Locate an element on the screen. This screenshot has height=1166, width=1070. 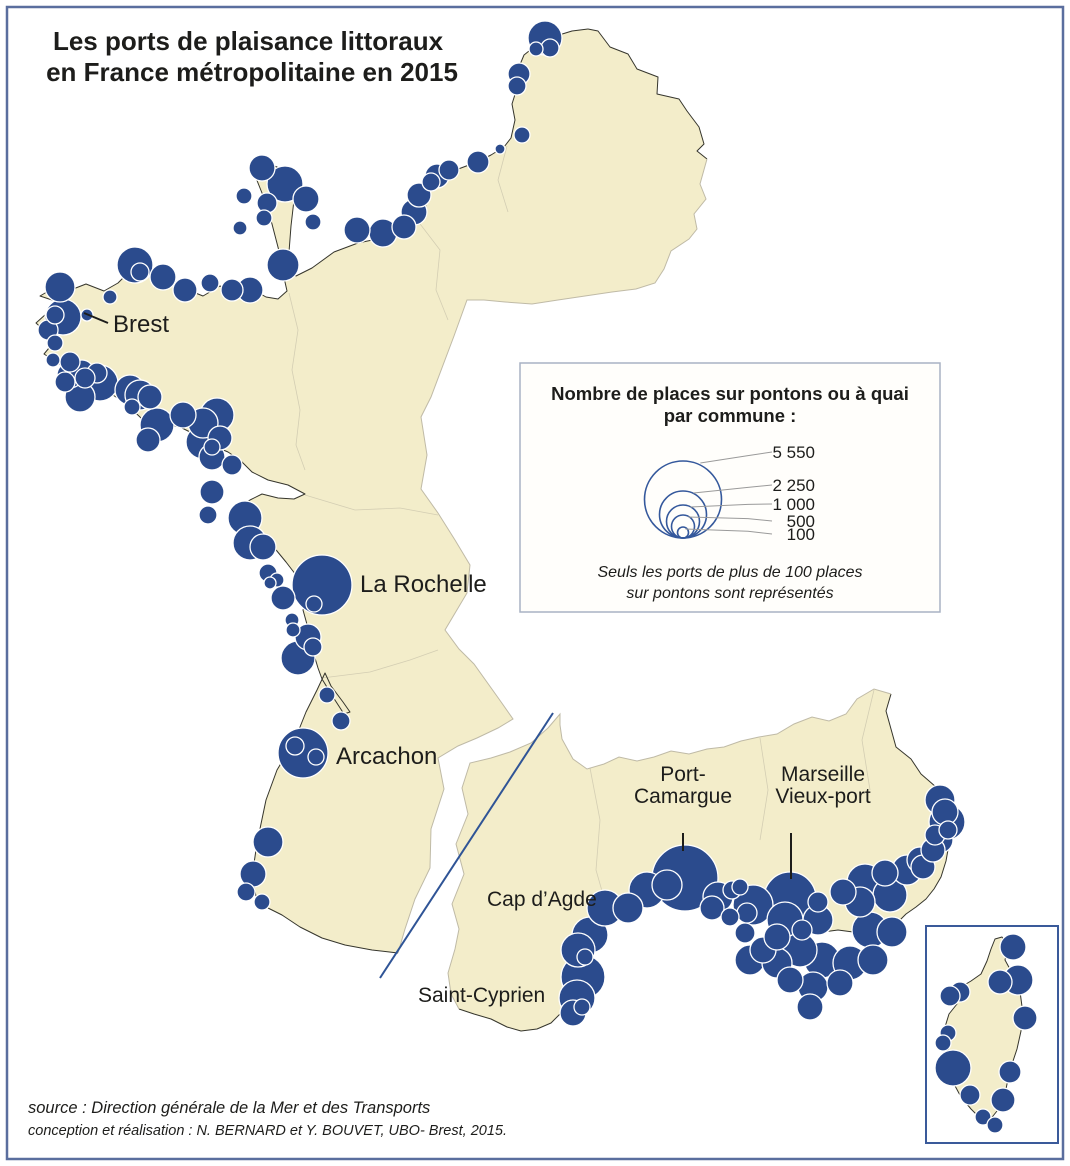
city-label-port-camargue: Port- is located at coordinates (683, 774).